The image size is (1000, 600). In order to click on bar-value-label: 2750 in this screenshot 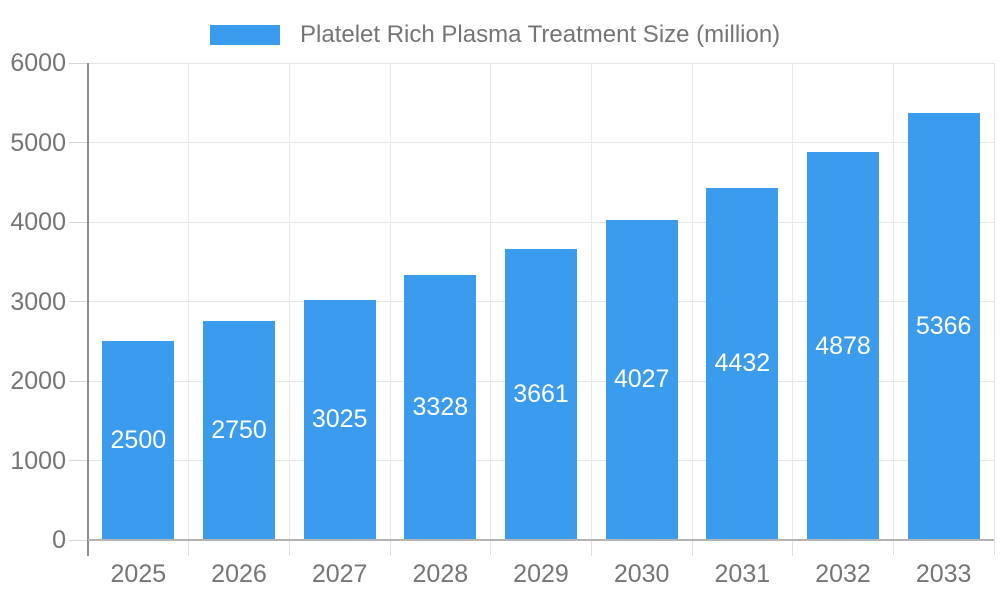, I will do `click(239, 430)`.